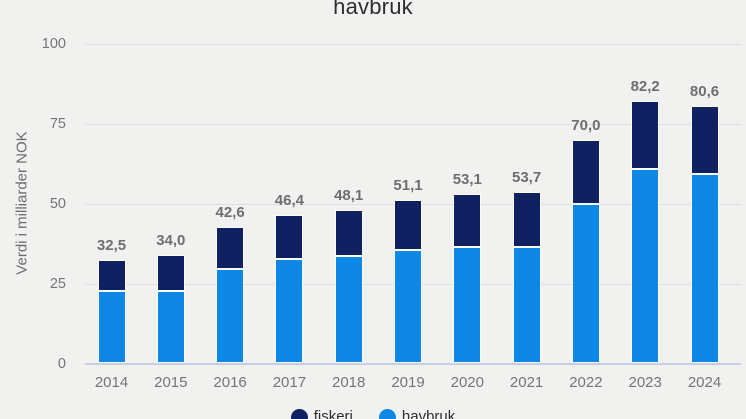  Describe the element at coordinates (53, 44) in the screenshot. I see `y-tick-label-100: 100` at that location.